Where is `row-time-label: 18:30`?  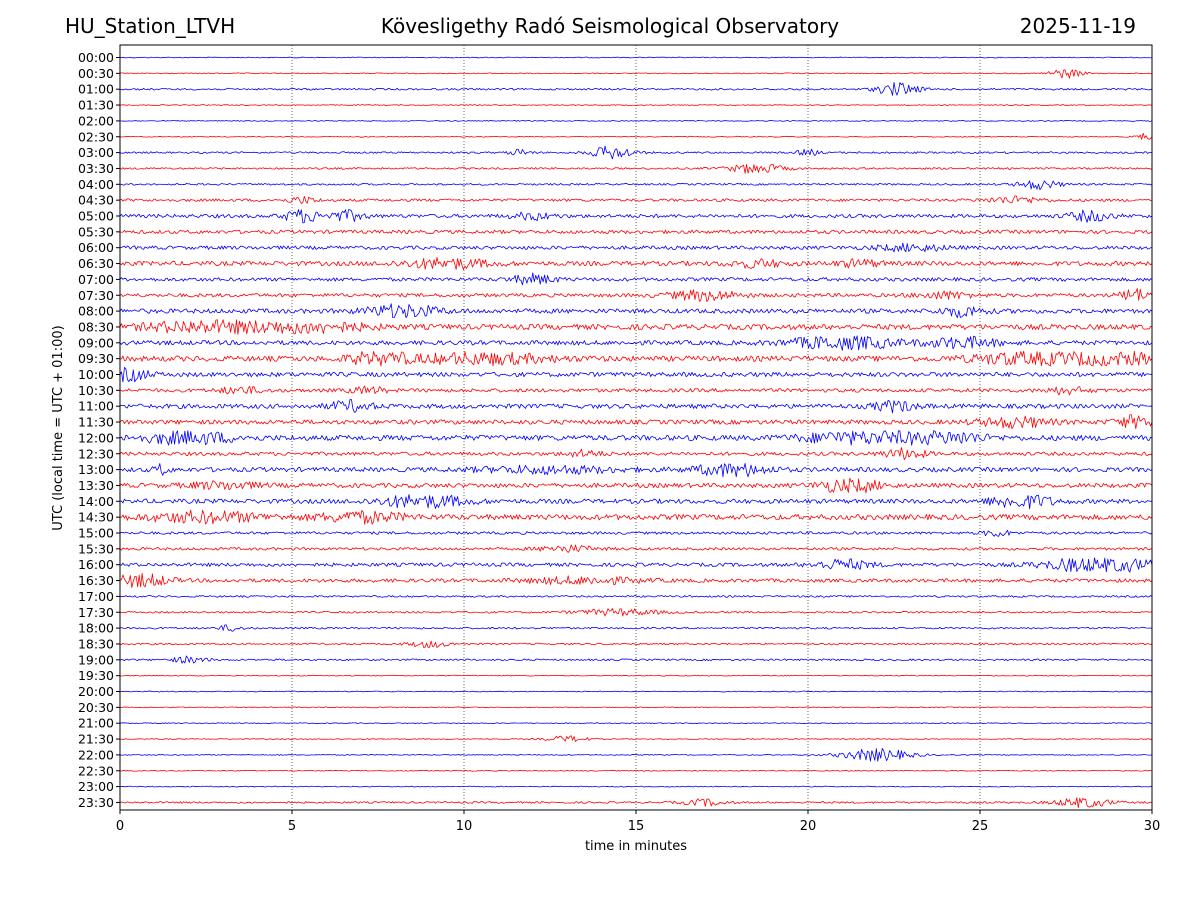 row-time-label: 18:30 is located at coordinates (96, 643).